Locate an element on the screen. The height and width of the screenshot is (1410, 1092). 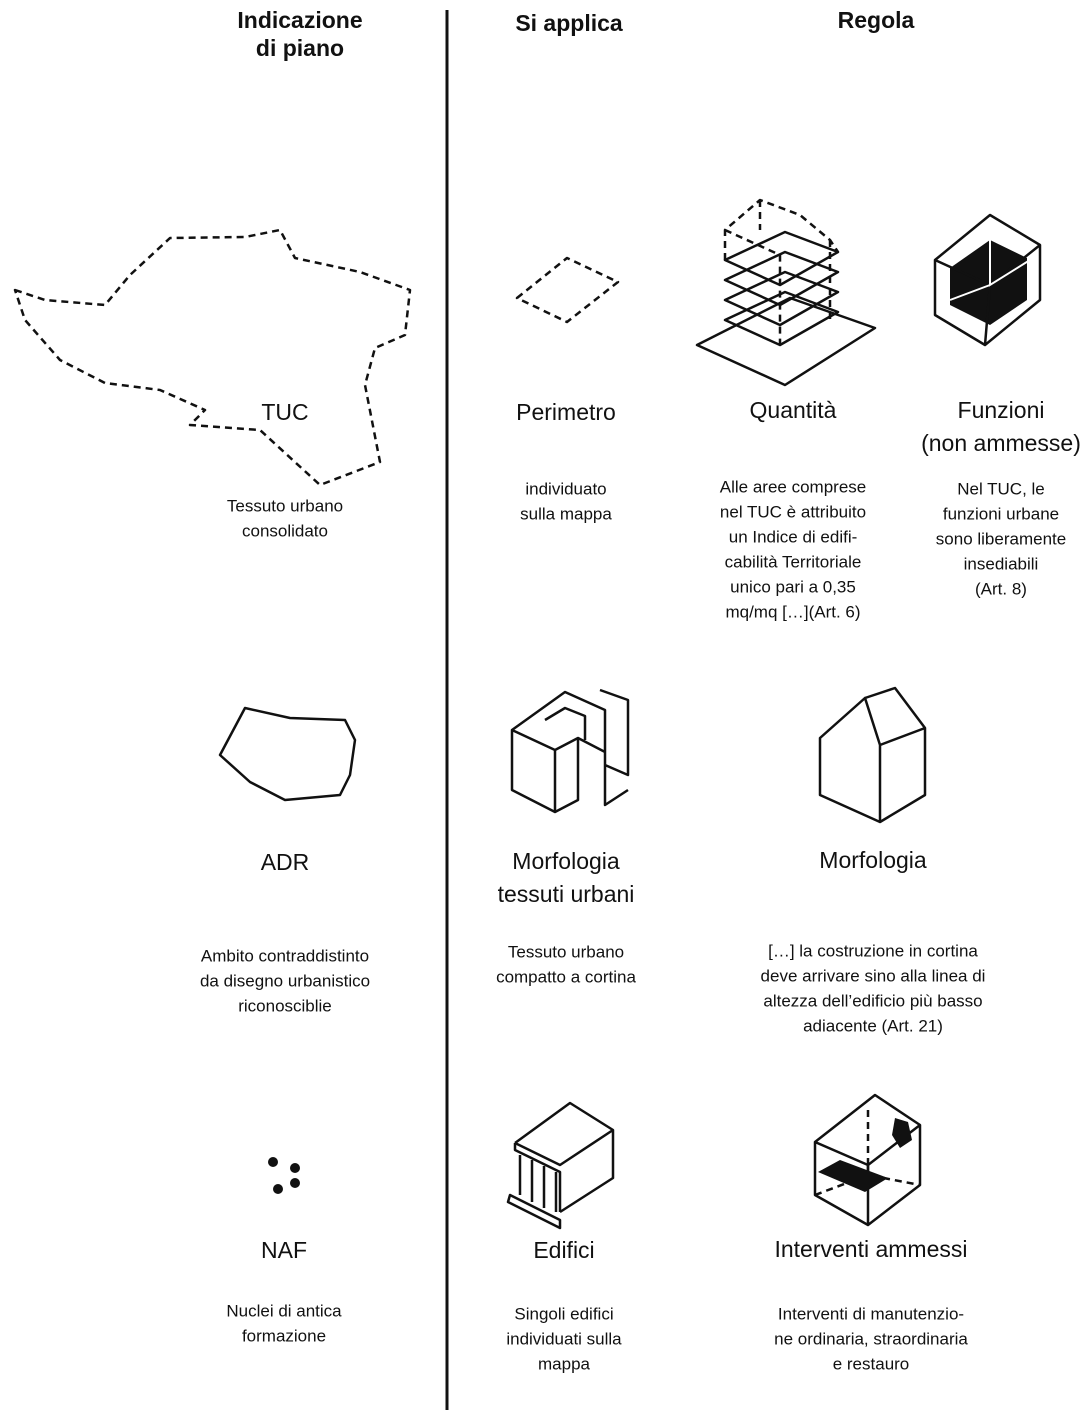
quantita-icon is located at coordinates (786, 292).